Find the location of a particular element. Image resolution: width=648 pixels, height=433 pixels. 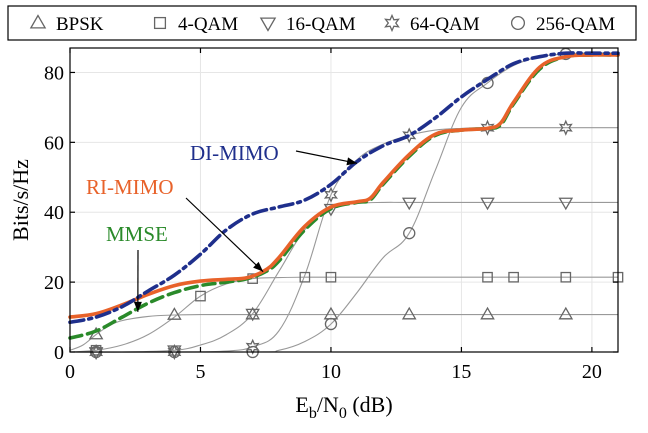

annotation-arrowhead-mmse is located at coordinates (137, 306).